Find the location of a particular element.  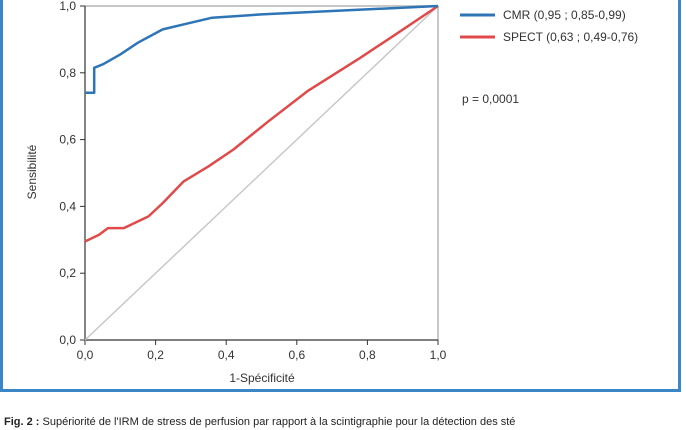

y-tick-label: 0,2 is located at coordinates (67, 273).